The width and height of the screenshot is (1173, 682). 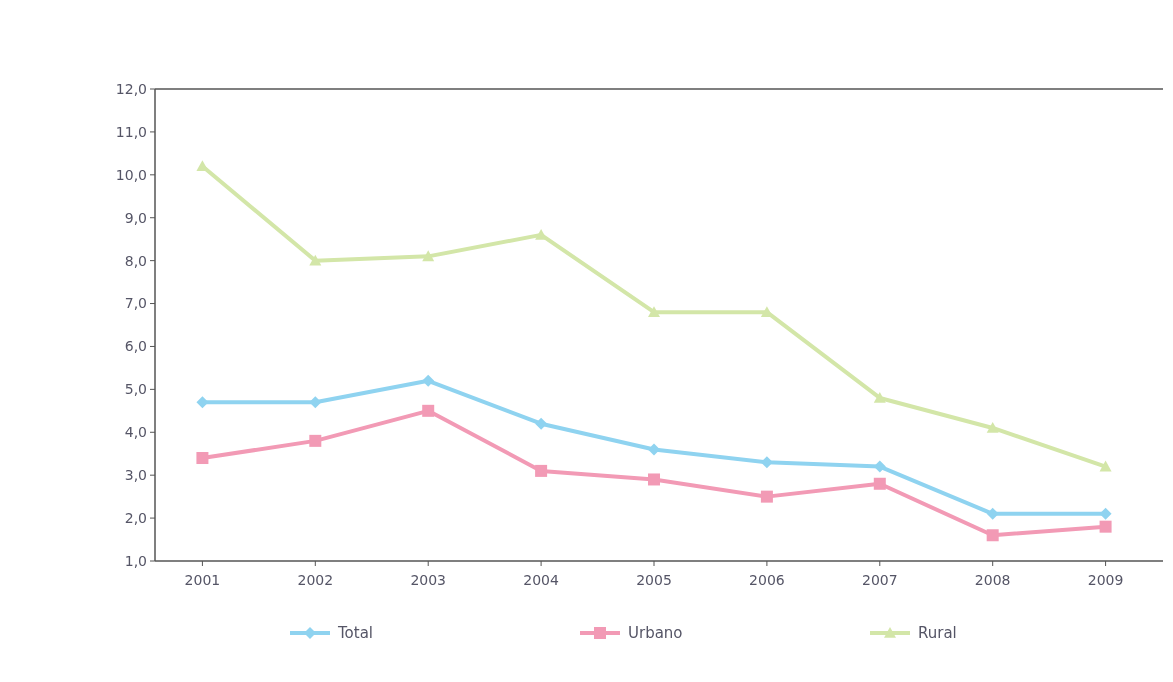 What do you see at coordinates (135, 560) in the screenshot?
I see `y-tick-label: 1,0` at bounding box center [135, 560].